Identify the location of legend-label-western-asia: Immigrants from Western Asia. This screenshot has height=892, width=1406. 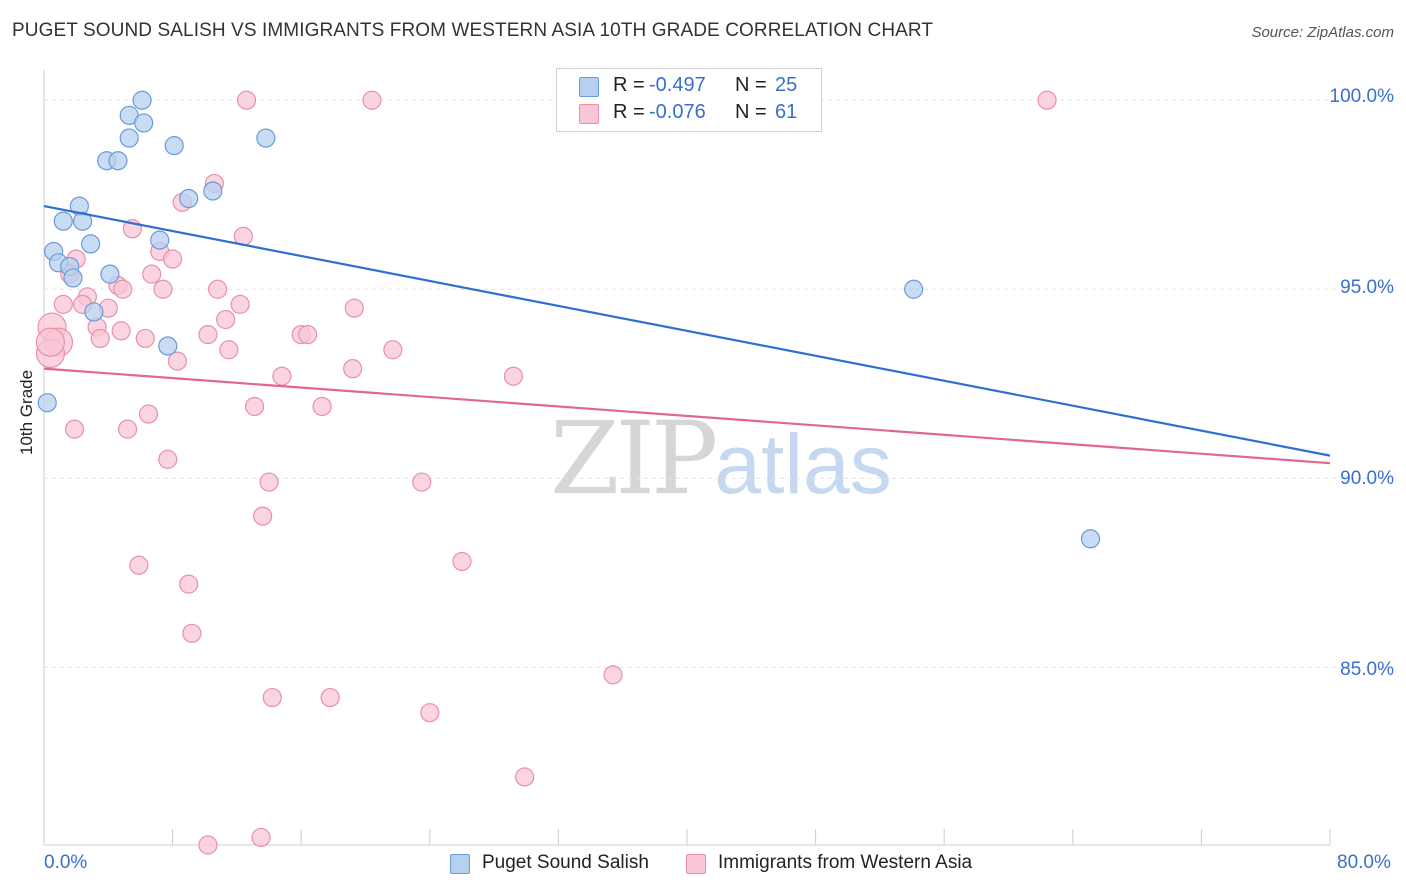
(845, 862).